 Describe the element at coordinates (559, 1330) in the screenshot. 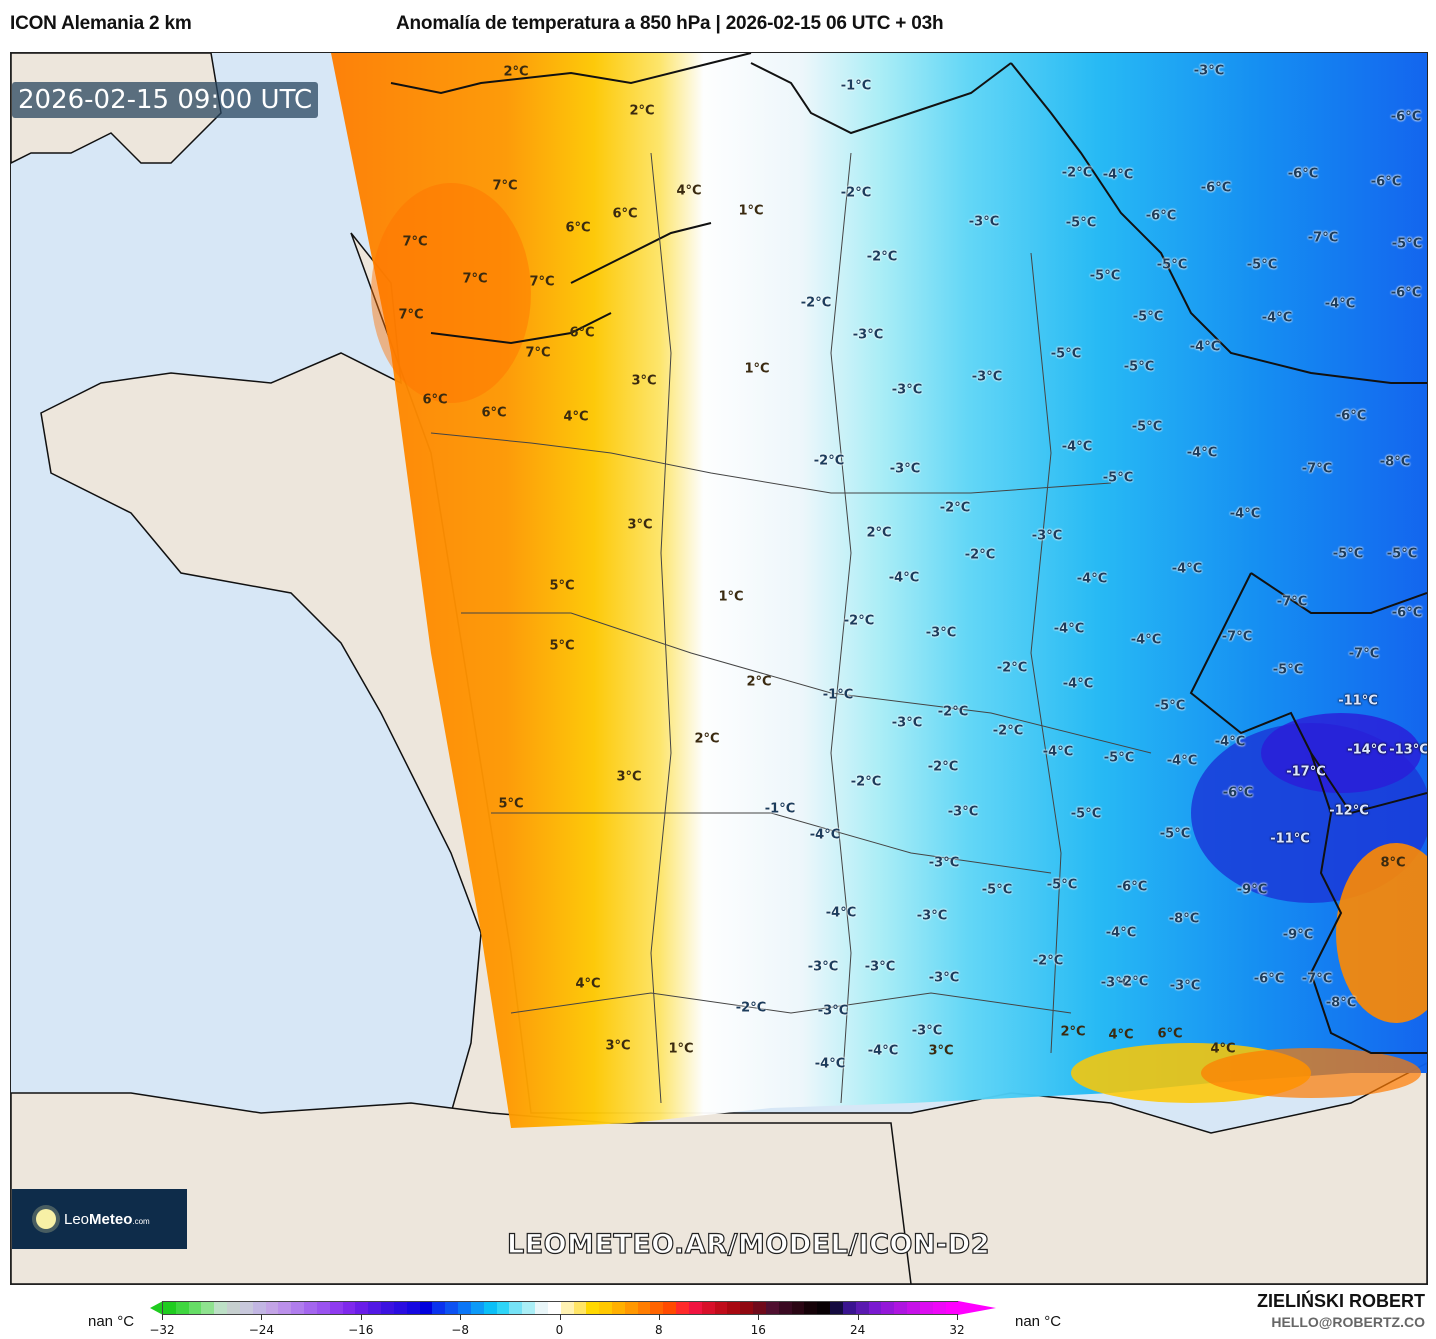

I see `colorbar-tick-label: 0` at that location.